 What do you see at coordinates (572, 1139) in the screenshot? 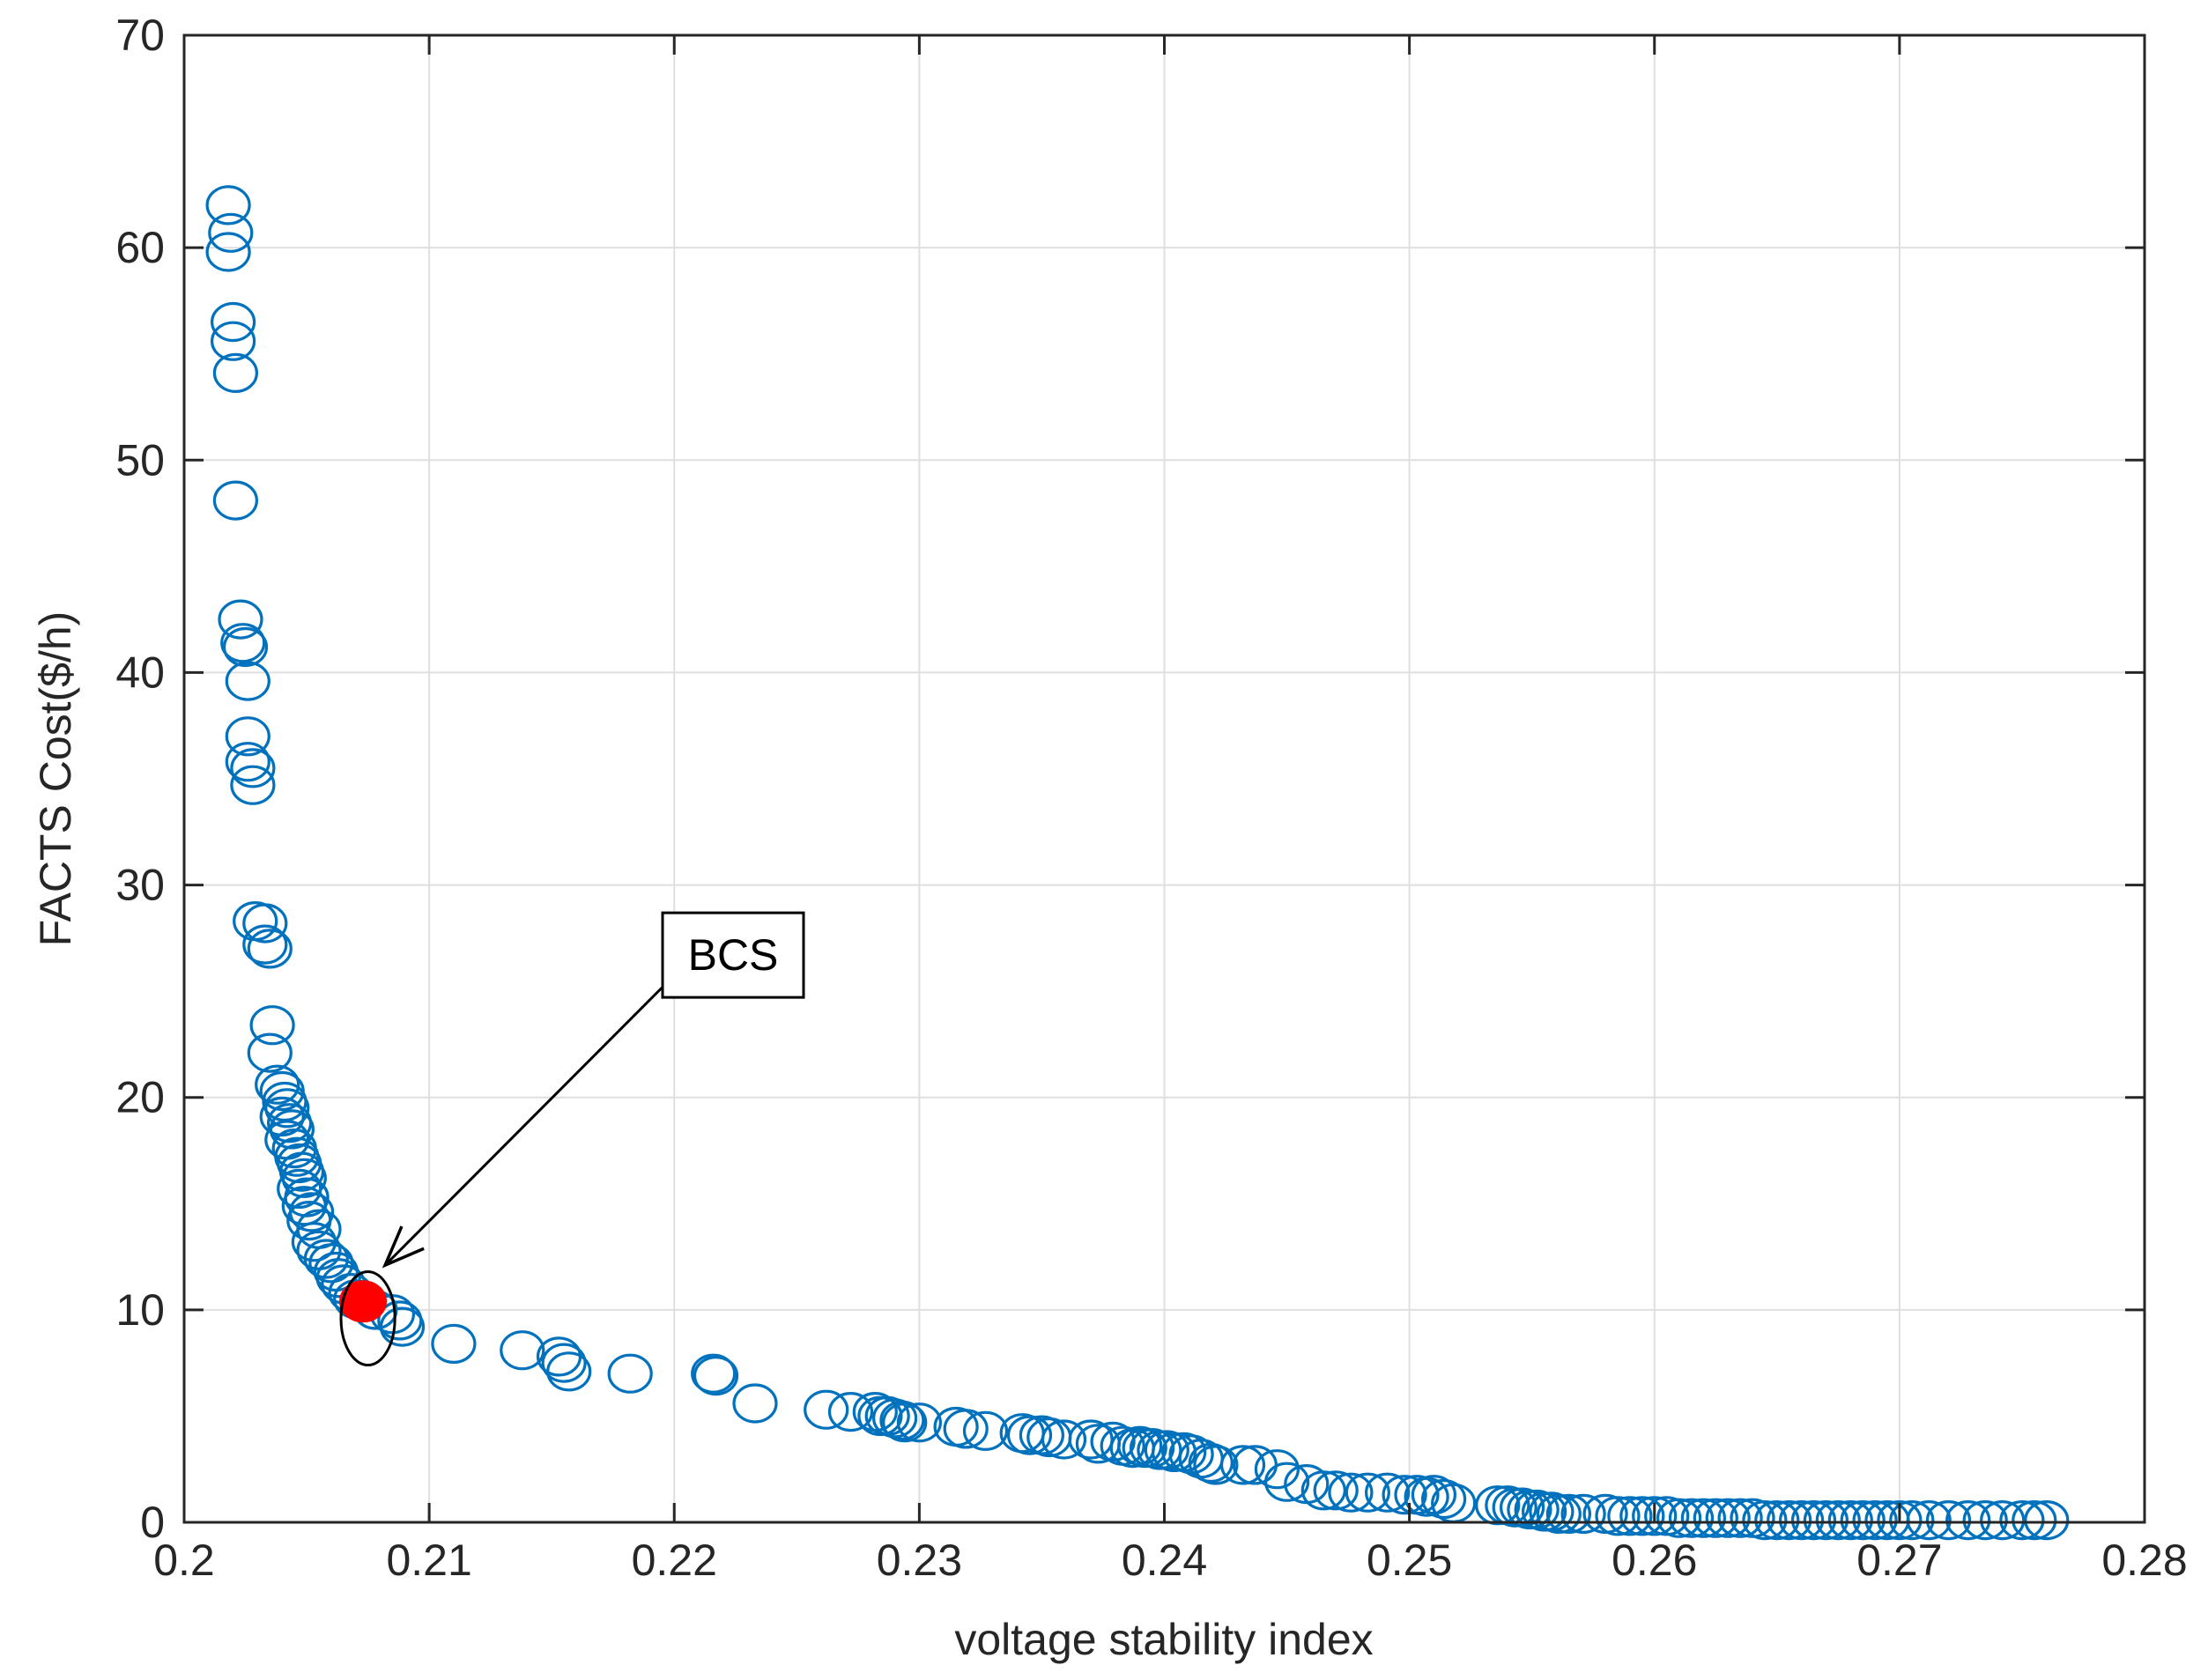
I see `annotation: BCS` at bounding box center [572, 1139].